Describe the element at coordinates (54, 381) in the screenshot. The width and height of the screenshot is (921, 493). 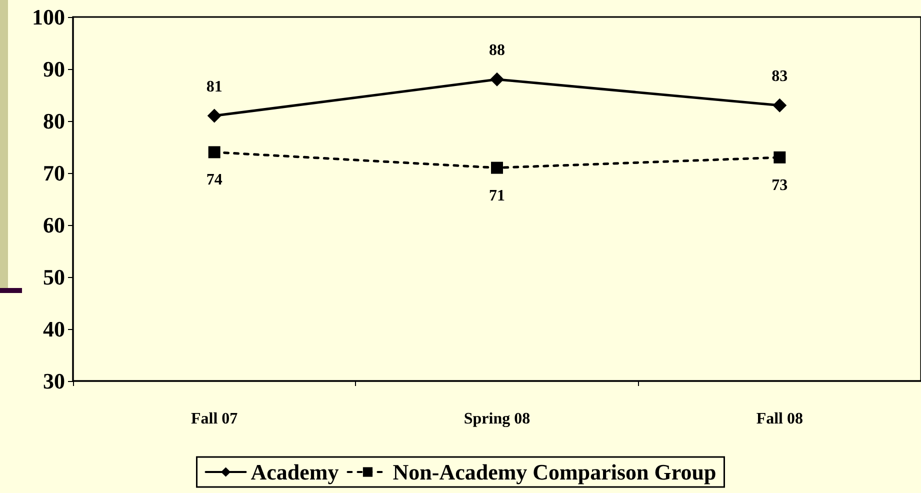
I see `y-tick-label: 30` at that location.